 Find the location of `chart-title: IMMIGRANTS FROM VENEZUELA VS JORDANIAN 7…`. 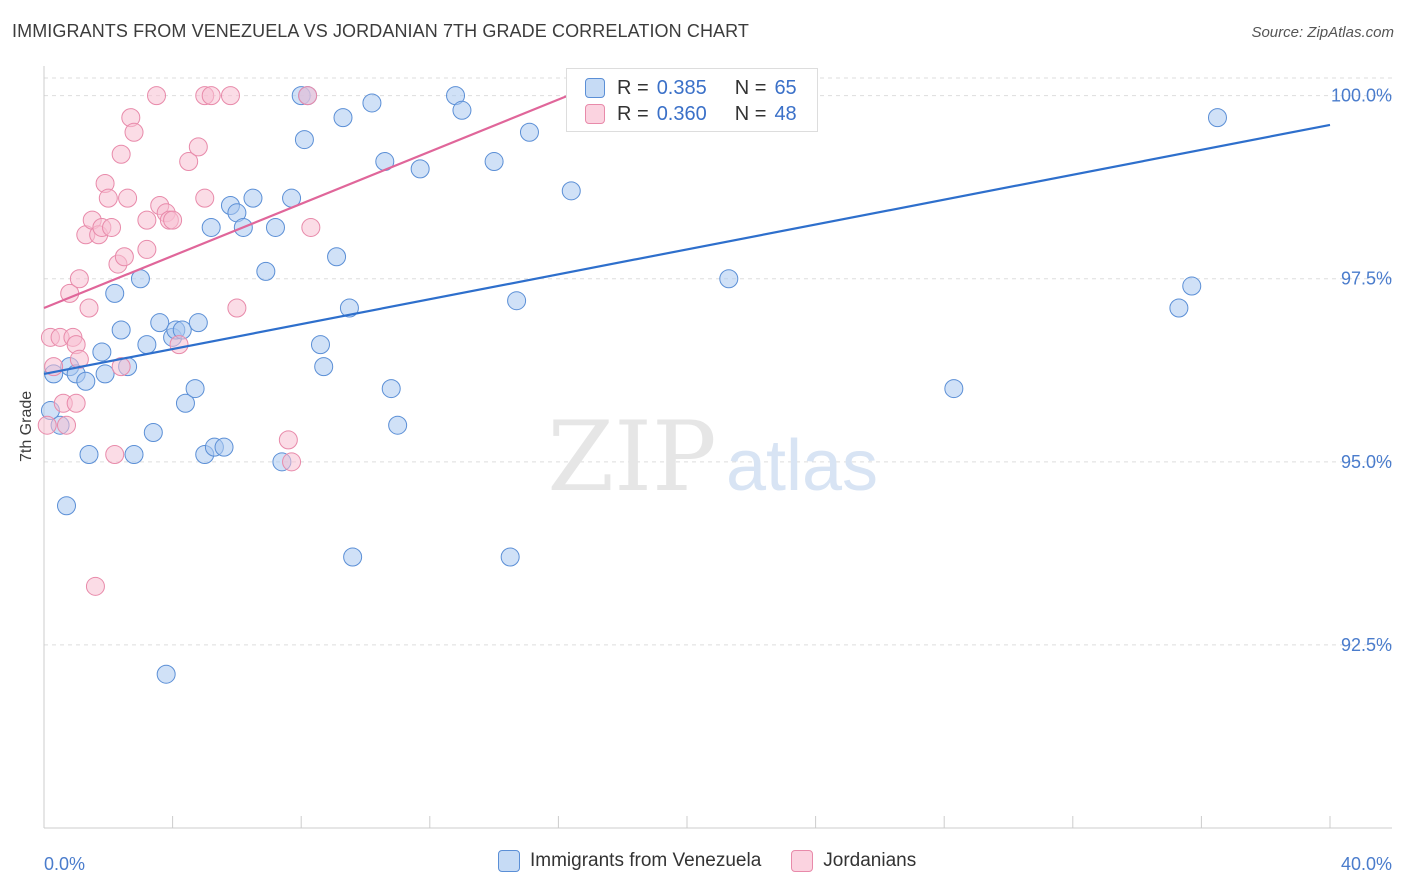

chart-title: IMMIGRANTS FROM VENEZUELA VS JORDANIAN 7… is located at coordinates (381, 31).